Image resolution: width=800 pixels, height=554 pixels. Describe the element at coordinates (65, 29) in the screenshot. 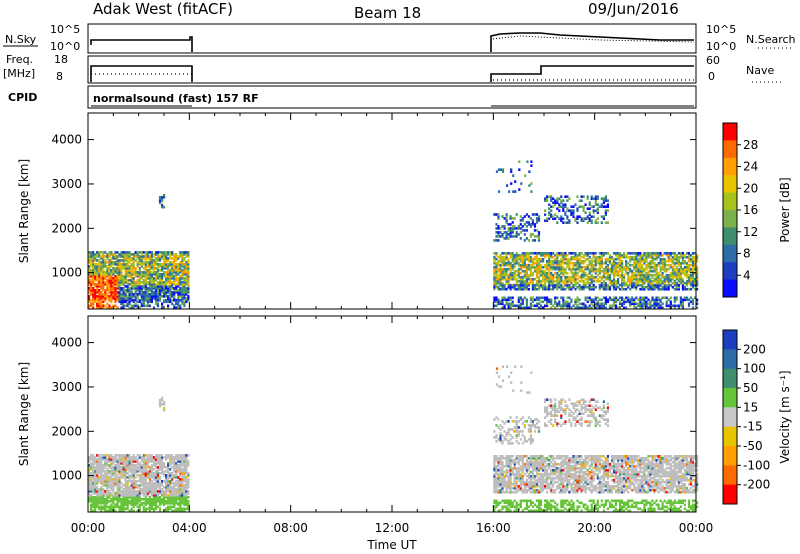

I see `nsky-tick-top: 10^5` at that location.